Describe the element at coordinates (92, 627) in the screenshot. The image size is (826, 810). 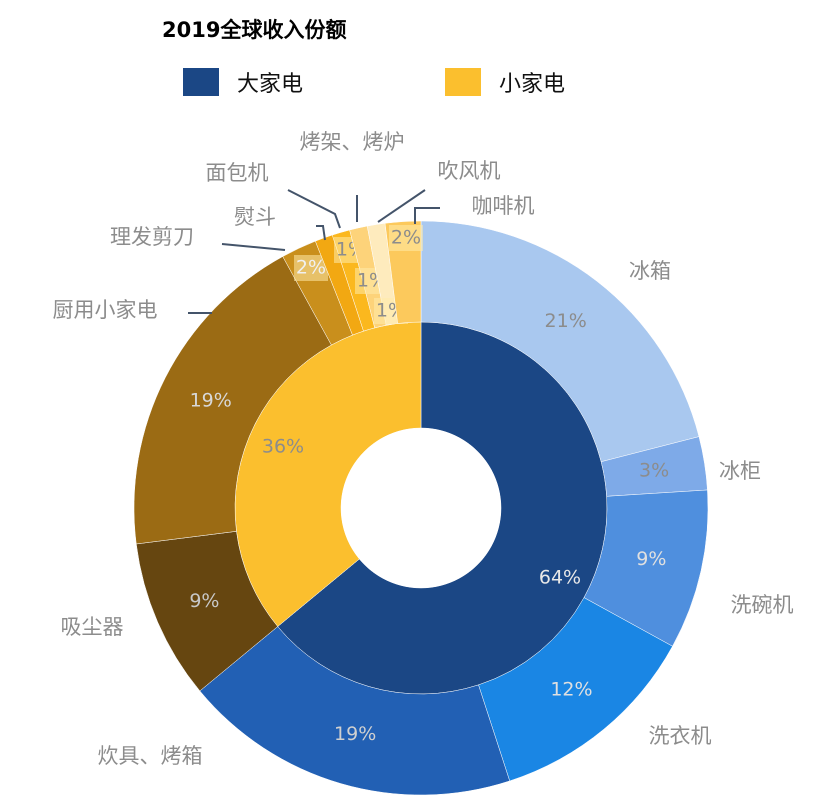
I see `category-label: 吸尘器` at that location.